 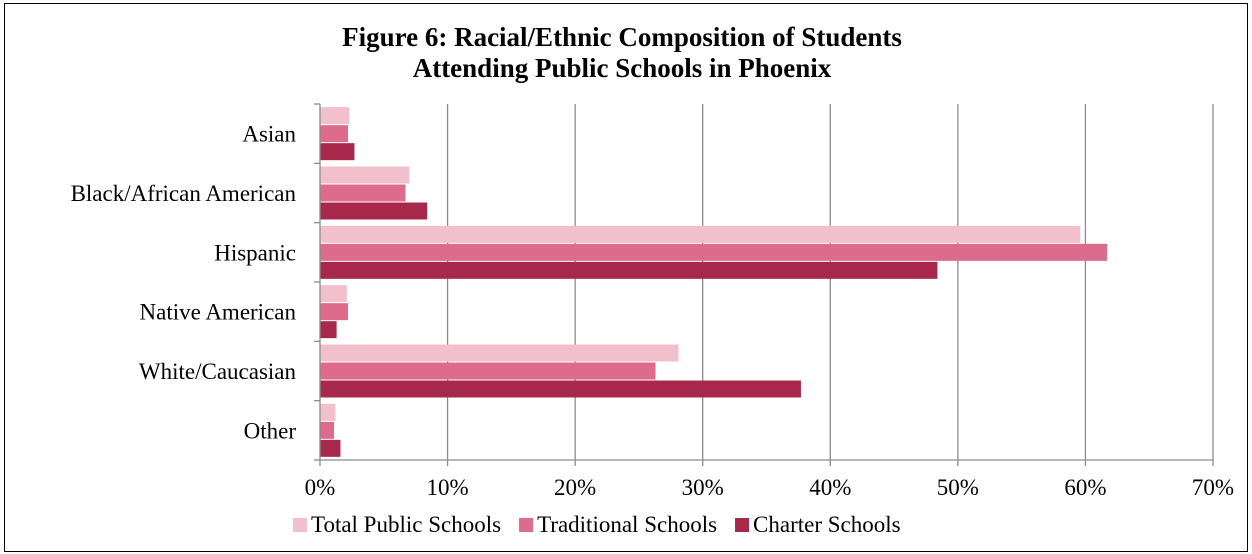 What do you see at coordinates (320, 487) in the screenshot?
I see `x-tick-label: 0%` at bounding box center [320, 487].